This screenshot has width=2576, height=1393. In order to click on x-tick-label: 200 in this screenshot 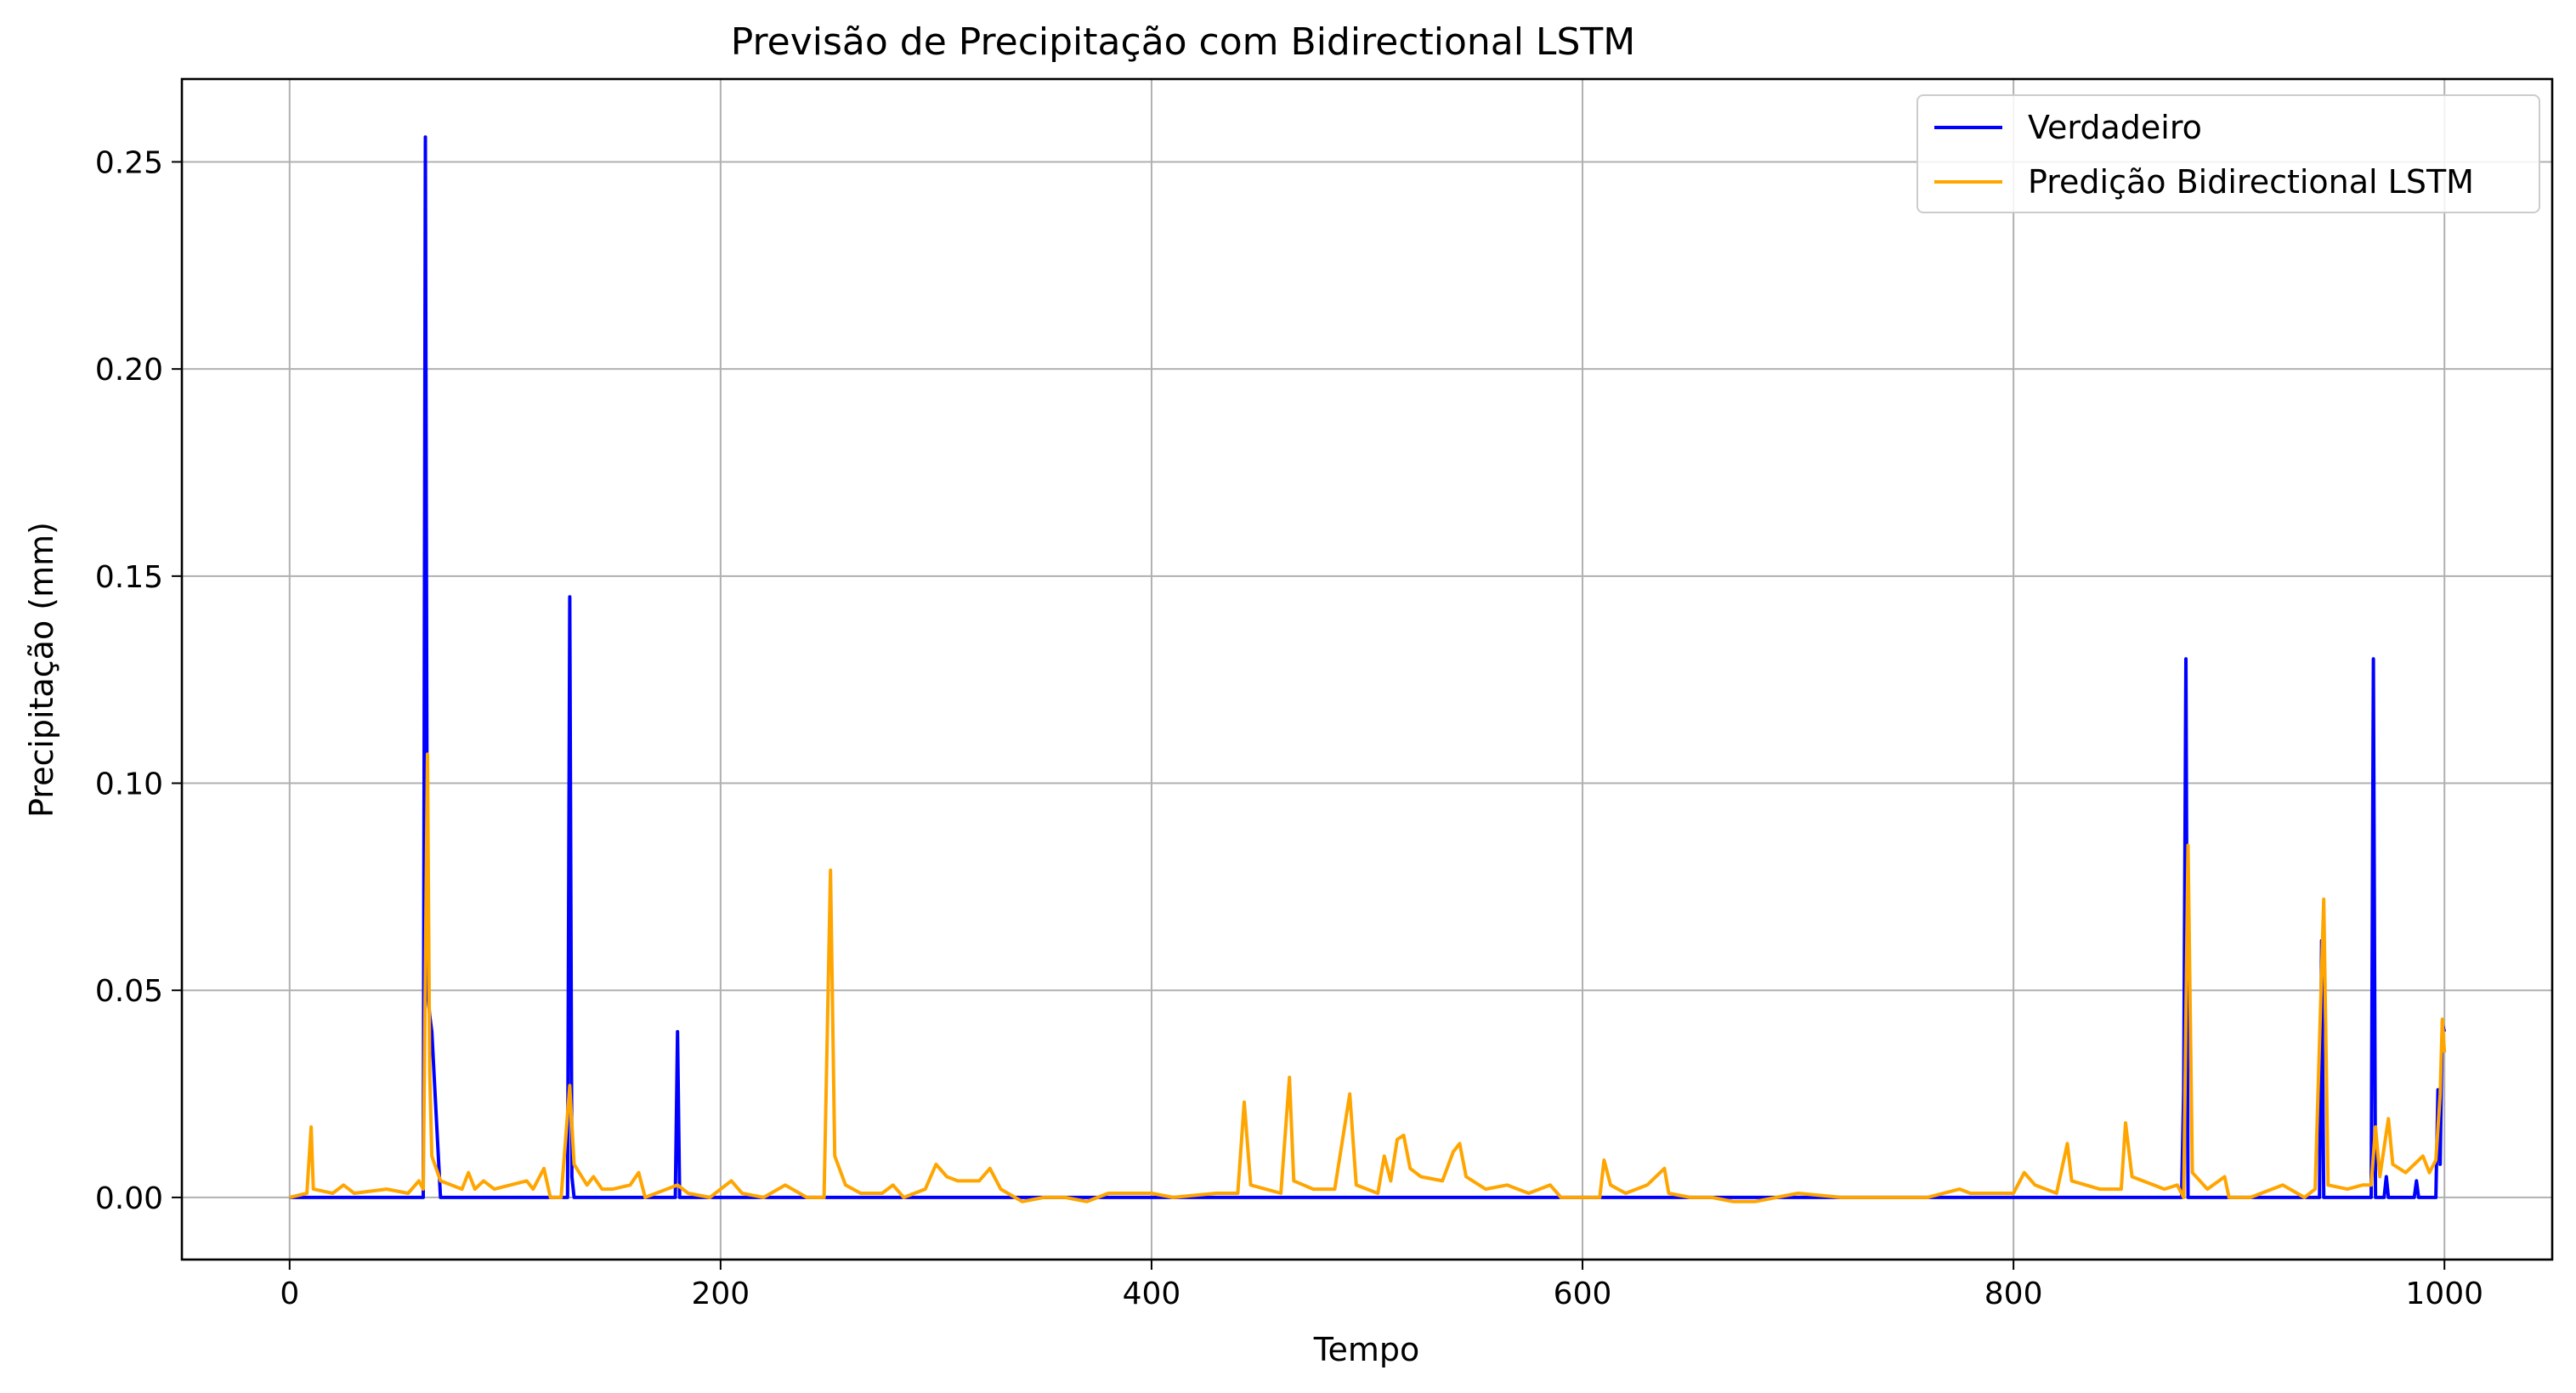, I will do `click(721, 1294)`.